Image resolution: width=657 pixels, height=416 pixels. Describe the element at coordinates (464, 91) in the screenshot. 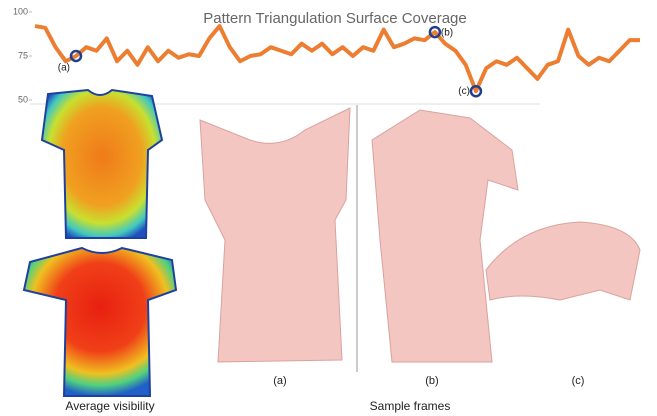

I see `annotation-label: (c)` at that location.